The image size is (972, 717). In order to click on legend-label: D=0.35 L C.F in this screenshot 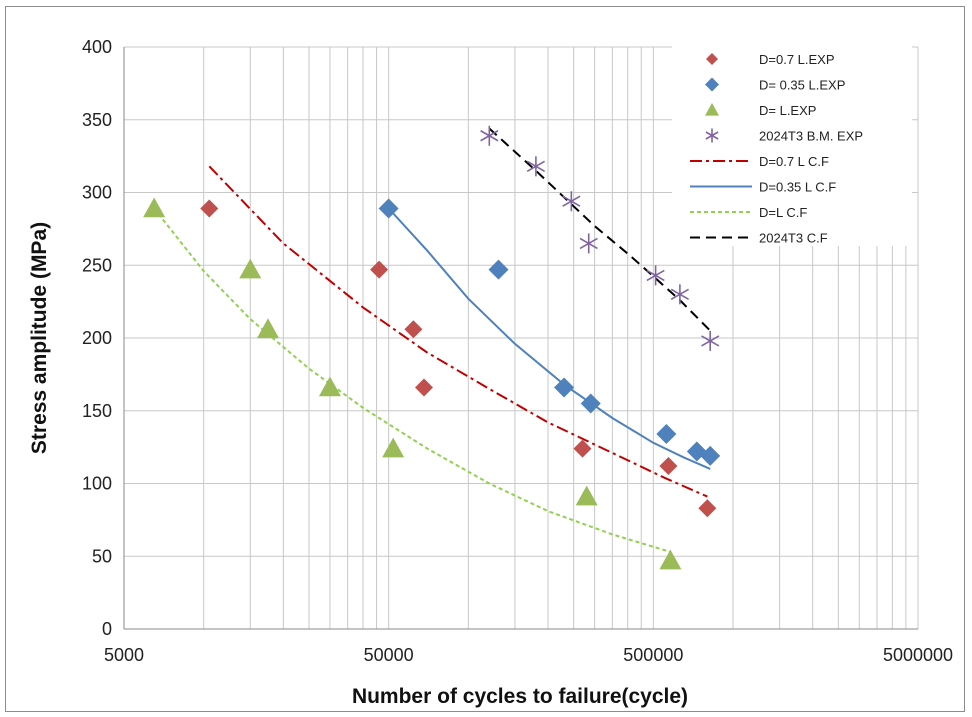, I will do `click(797, 187)`.